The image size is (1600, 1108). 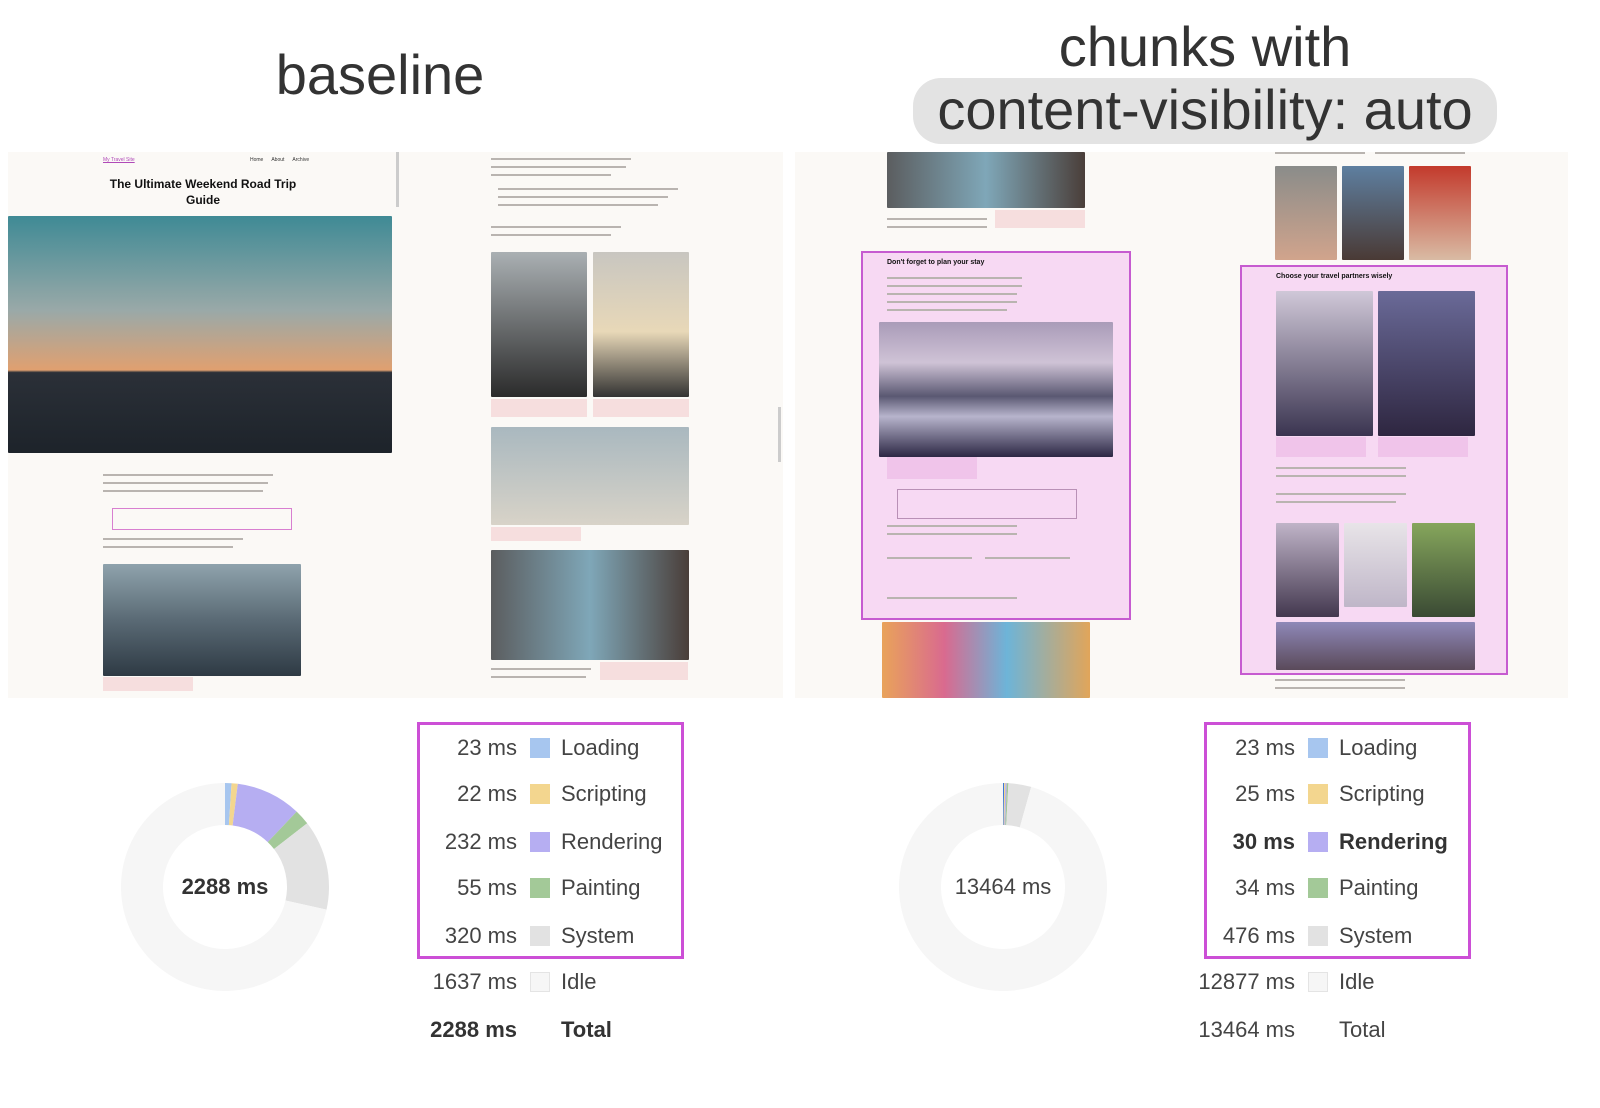 I want to click on legend-value-idle: 1637 ms, so click(x=474, y=981).